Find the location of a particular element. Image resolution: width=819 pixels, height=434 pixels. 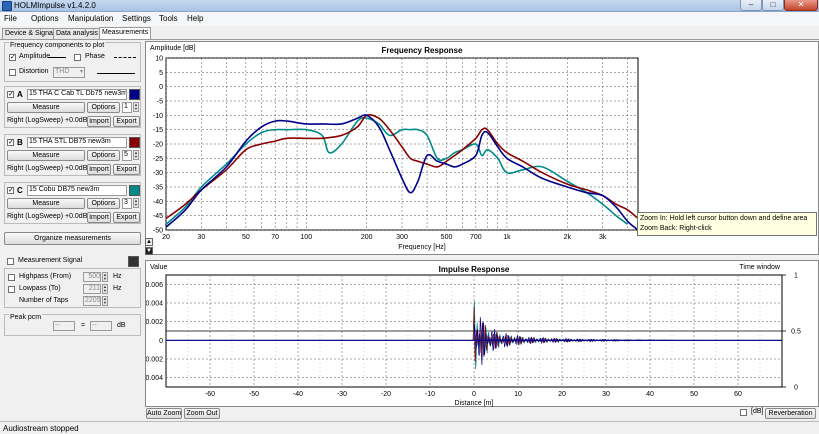

menu-settings: Settings is located at coordinates (136, 18).